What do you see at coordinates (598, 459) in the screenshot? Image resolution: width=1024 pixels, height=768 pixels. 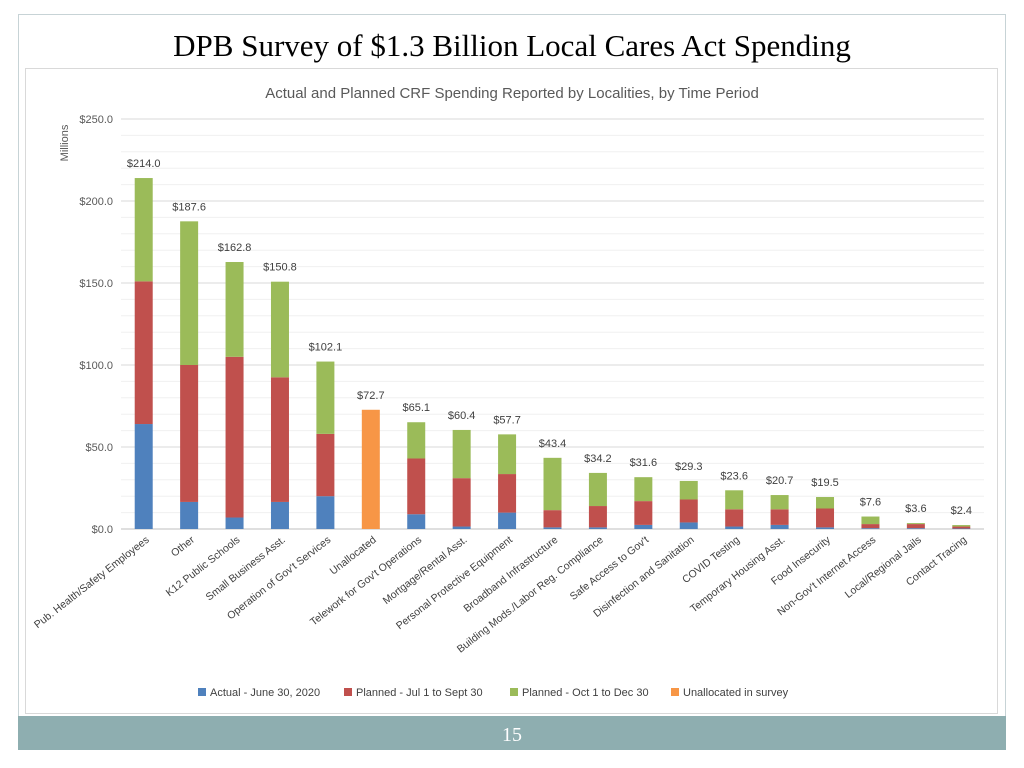 I see `total-label: $34.2` at bounding box center [598, 459].